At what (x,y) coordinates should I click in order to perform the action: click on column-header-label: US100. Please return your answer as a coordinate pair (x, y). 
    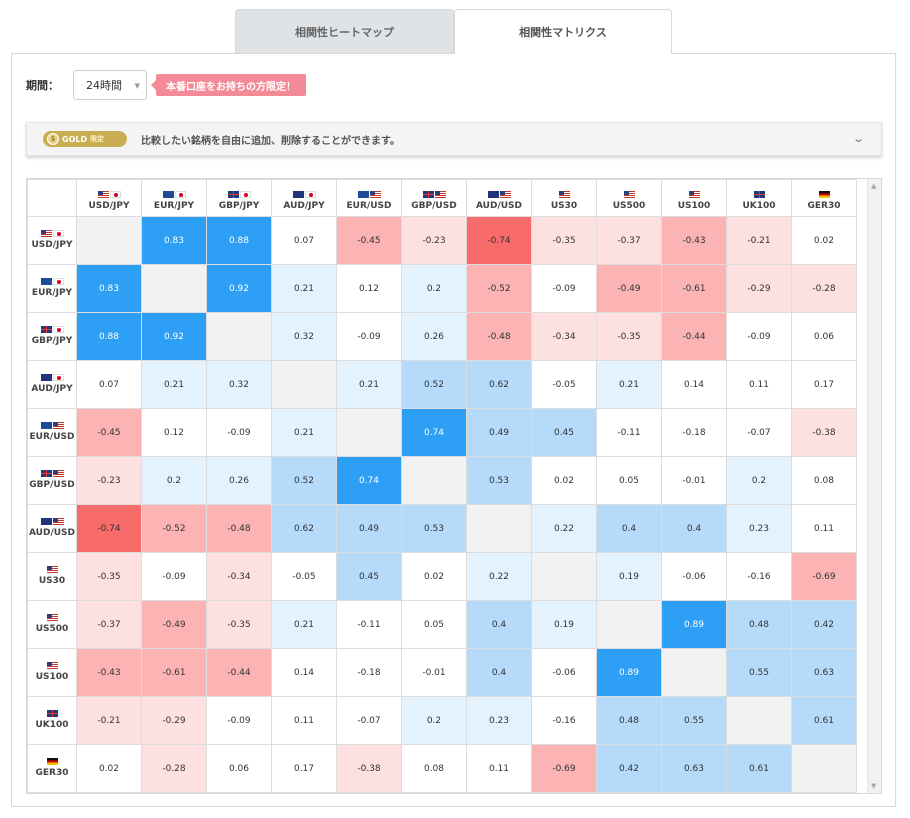
    Looking at the image, I should click on (694, 206).